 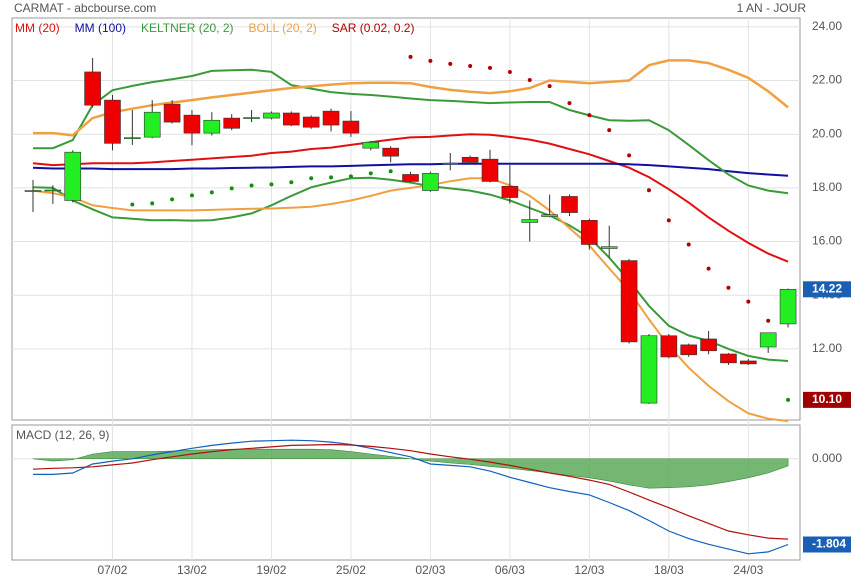 I want to click on macd-last-label: -1.804, so click(x=829, y=544).